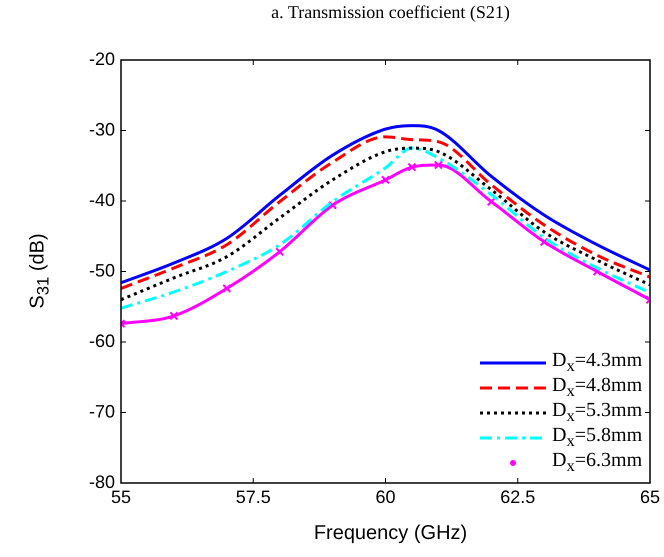 This screenshot has width=664, height=557. What do you see at coordinates (390, 533) in the screenshot?
I see `x-axis-title: Frequency (GHz)` at bounding box center [390, 533].